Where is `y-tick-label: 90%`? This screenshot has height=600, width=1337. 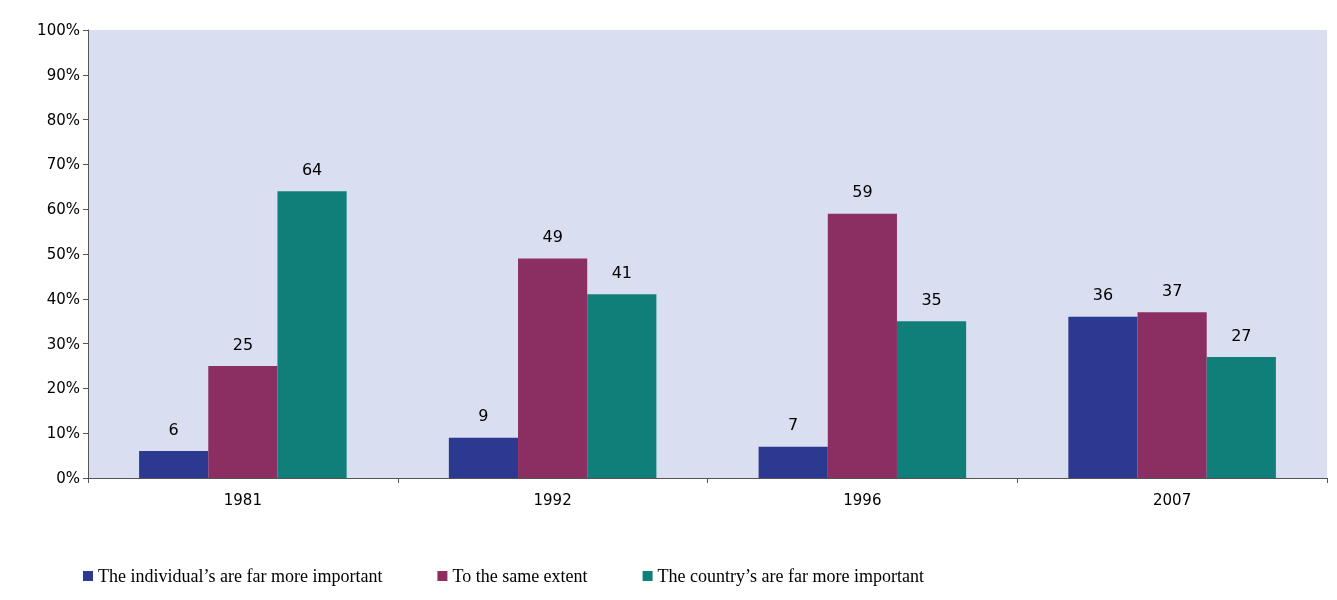 y-tick-label: 90% is located at coordinates (63, 74).